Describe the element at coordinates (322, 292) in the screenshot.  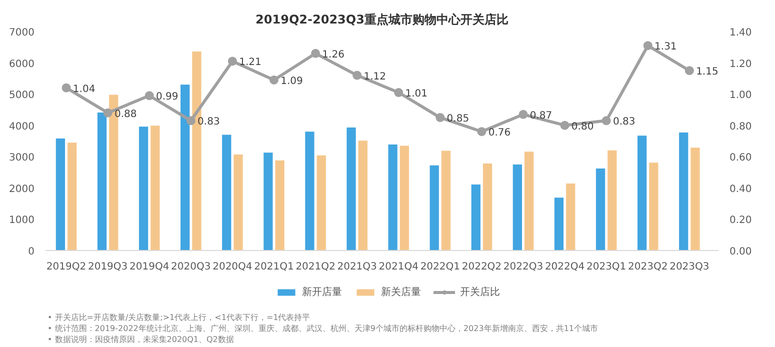
I see `legend-label: 新开店量` at that location.